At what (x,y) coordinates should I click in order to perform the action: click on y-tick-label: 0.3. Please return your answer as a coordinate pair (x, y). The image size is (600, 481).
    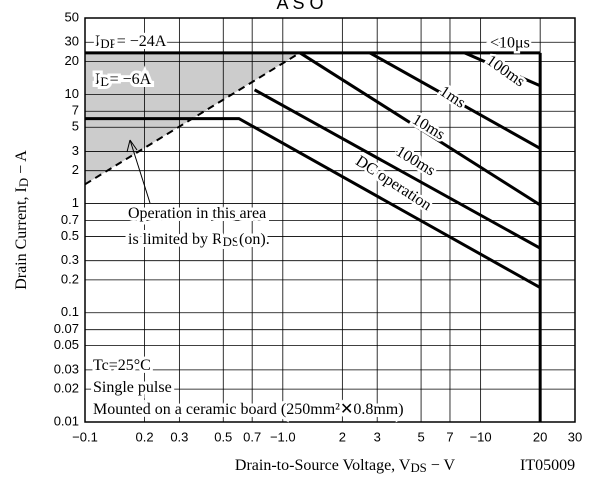
    Looking at the image, I should click on (70, 259).